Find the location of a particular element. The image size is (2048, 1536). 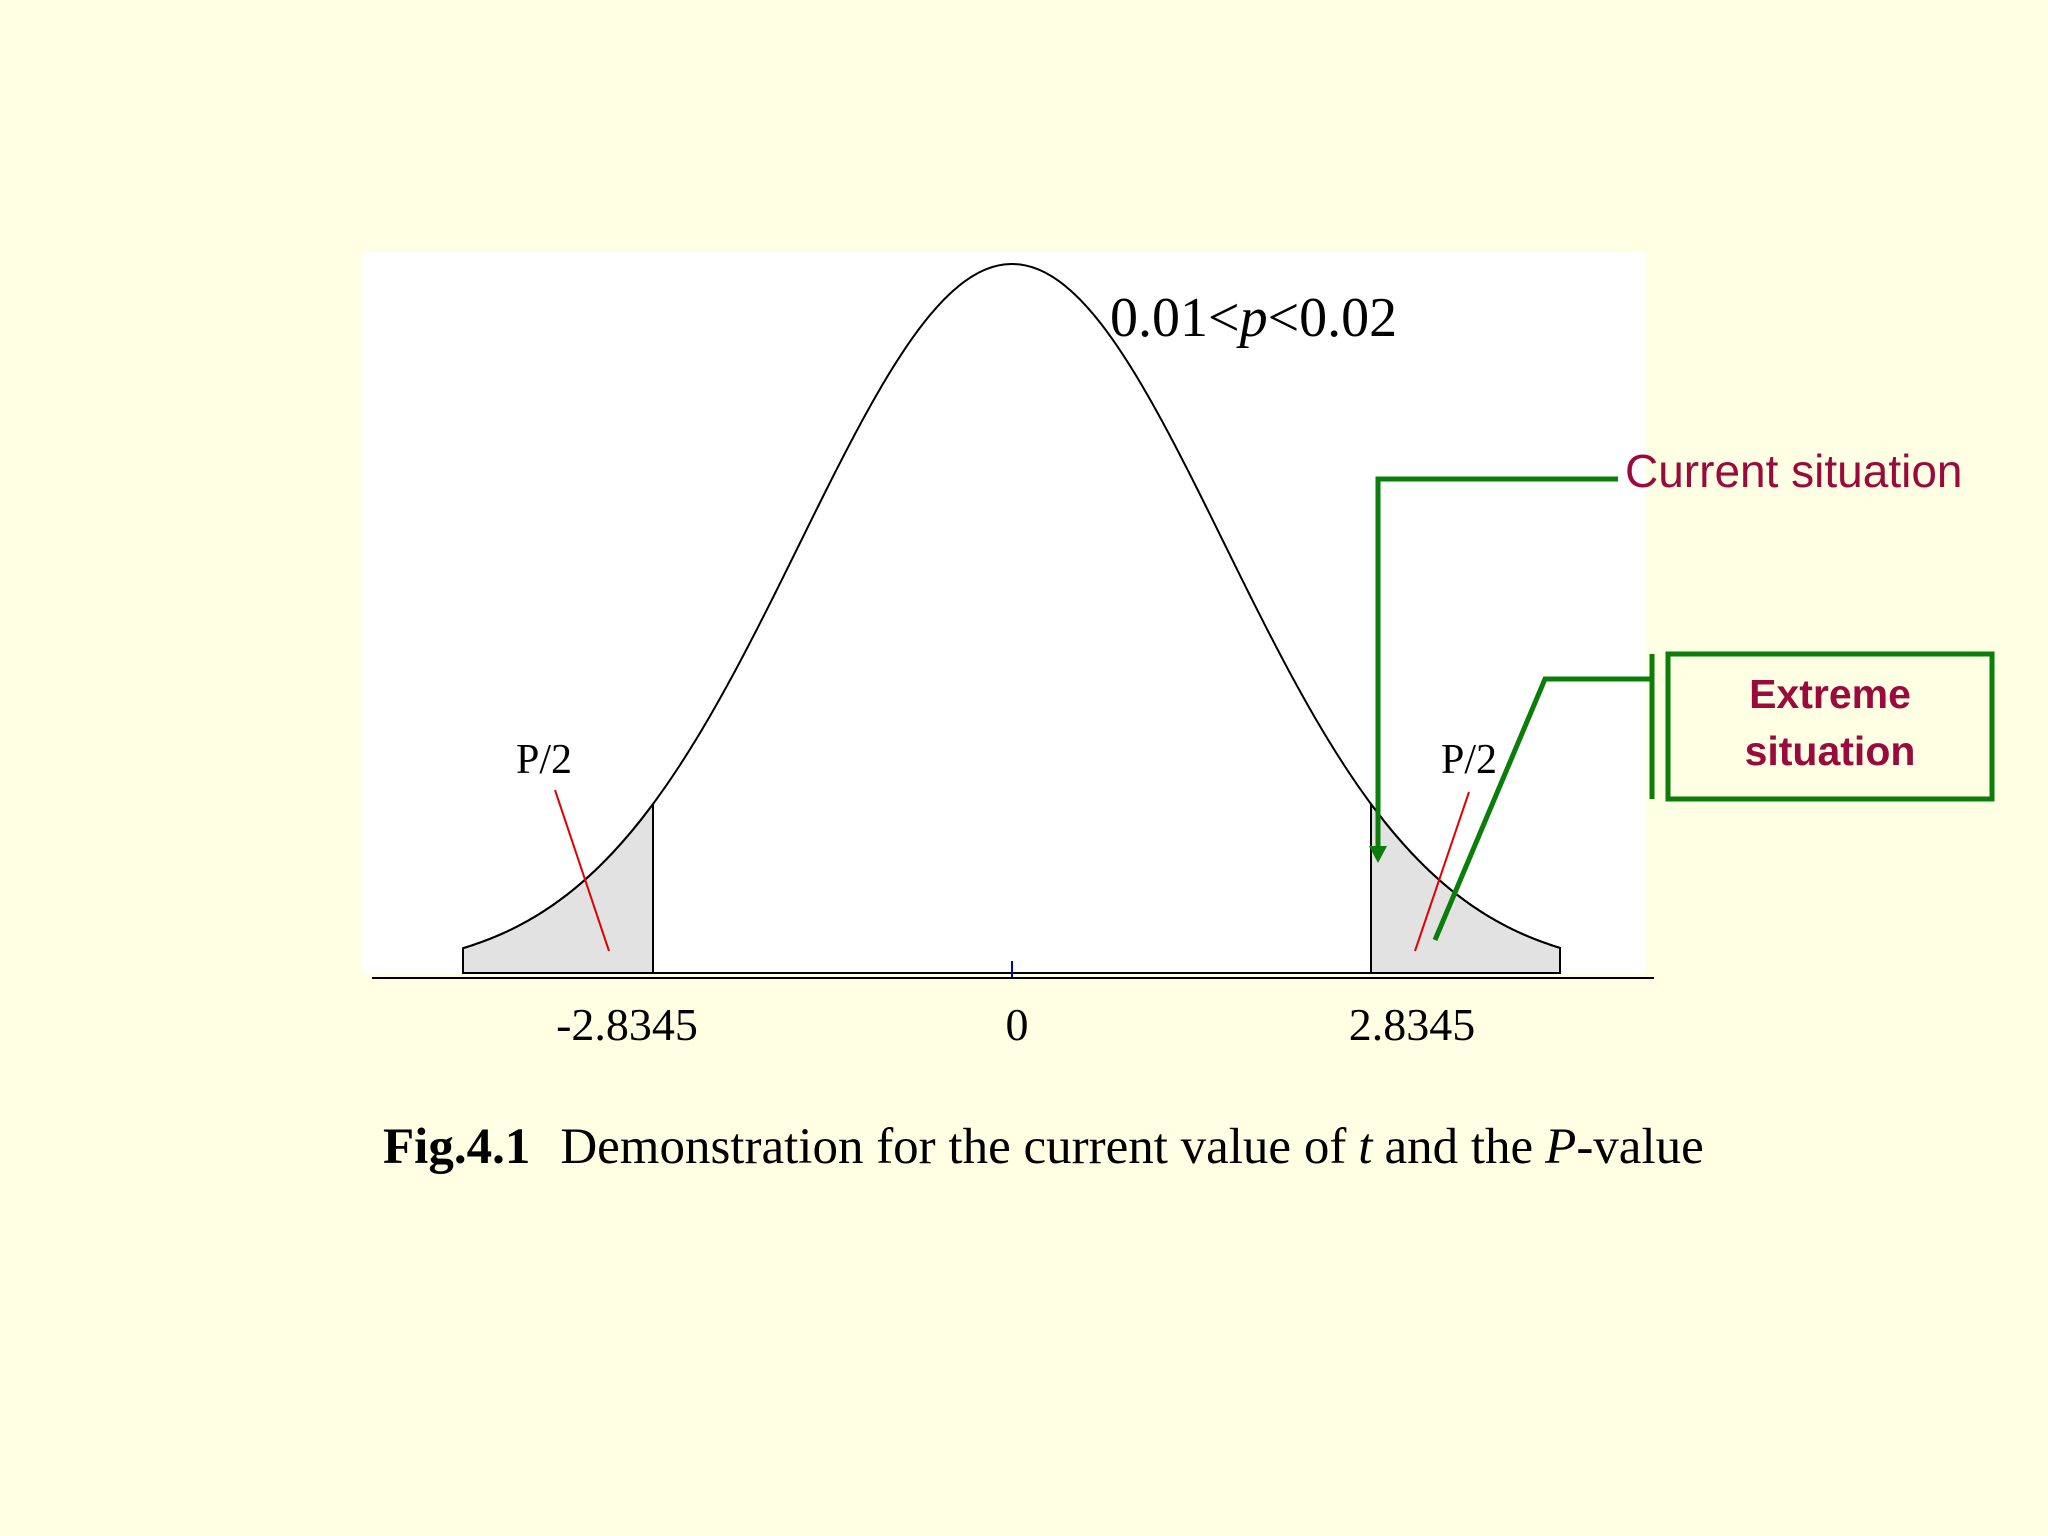

left-tail-label: P/2 is located at coordinates (544, 760).